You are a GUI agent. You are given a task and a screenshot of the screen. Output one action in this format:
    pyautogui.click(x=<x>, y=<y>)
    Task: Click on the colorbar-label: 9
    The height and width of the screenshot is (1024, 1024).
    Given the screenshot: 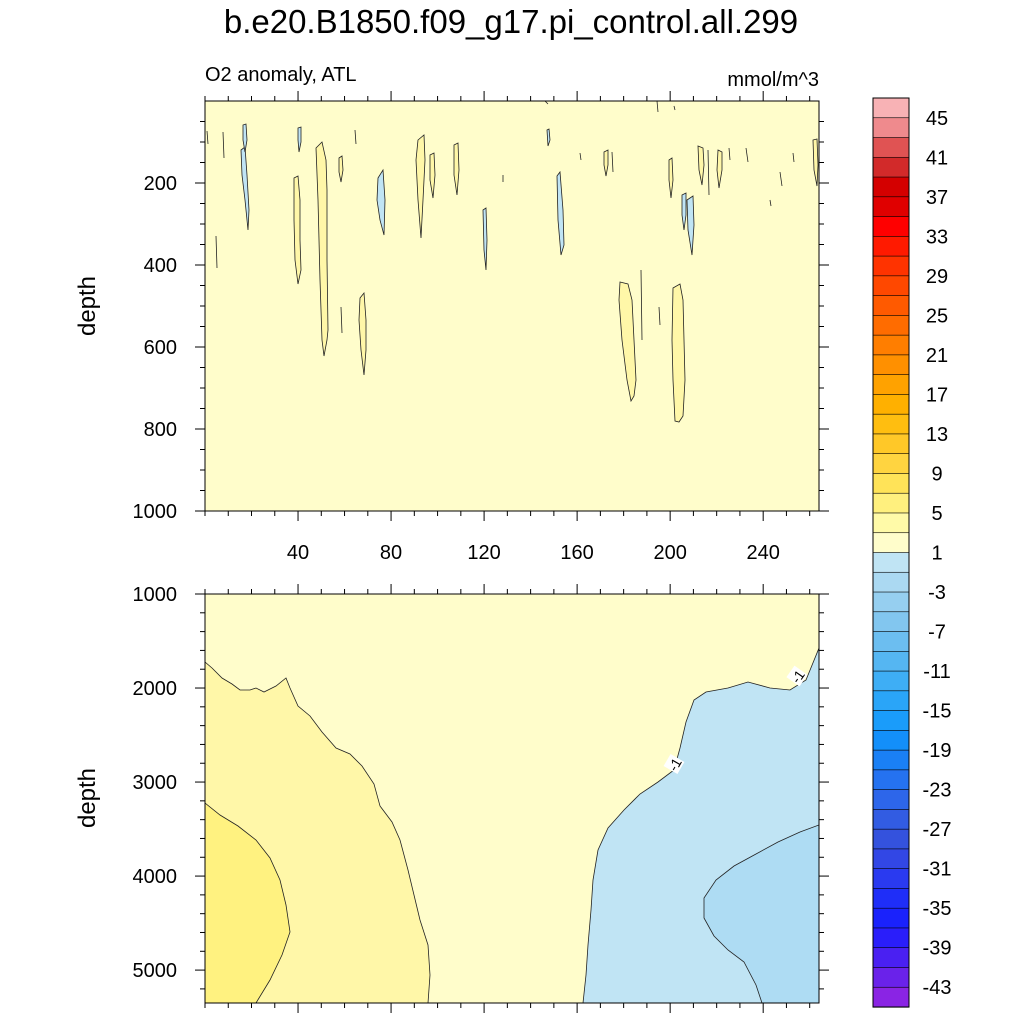 What is the action you would take?
    pyautogui.click(x=936, y=474)
    